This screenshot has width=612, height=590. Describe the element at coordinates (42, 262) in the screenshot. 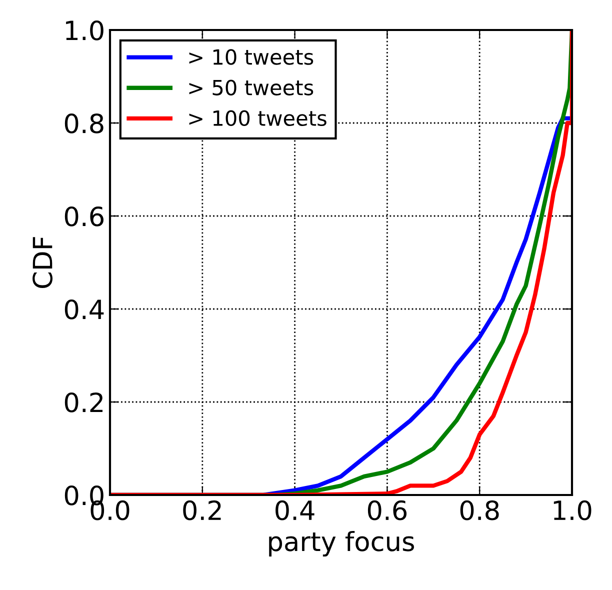

I see `y-axis-title: CDF` at that location.